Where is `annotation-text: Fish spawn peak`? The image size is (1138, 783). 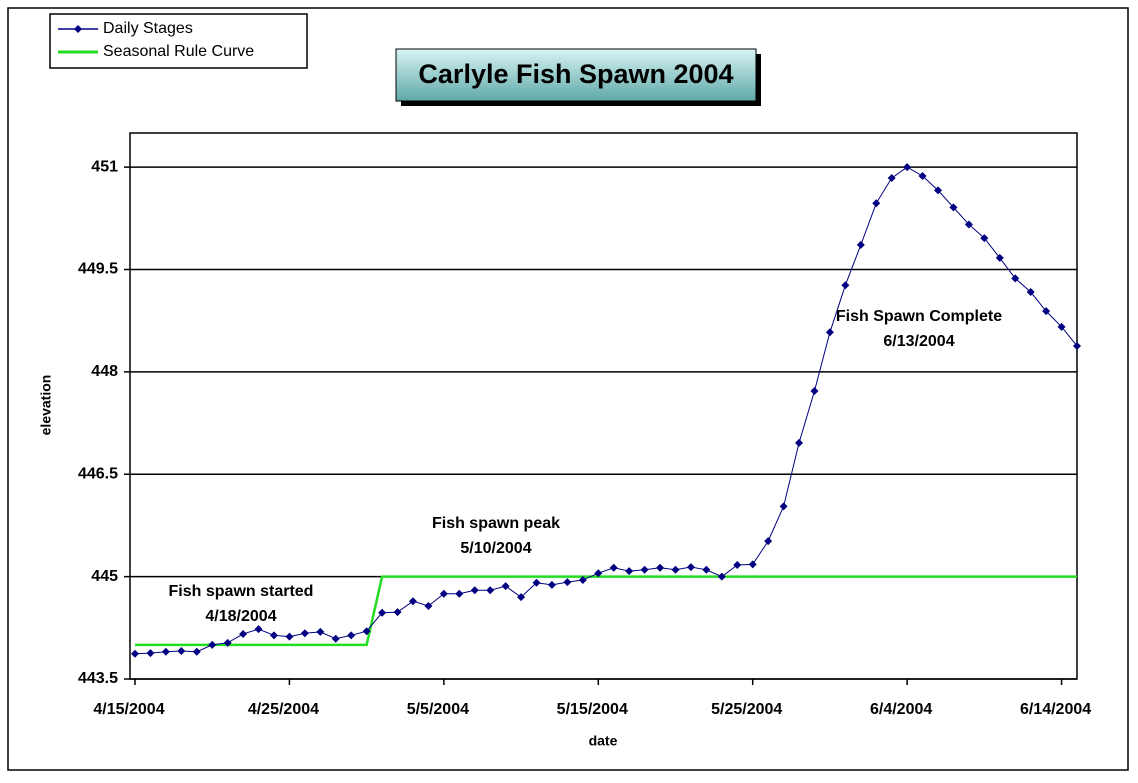
annotation-text: Fish spawn peak is located at coordinates (496, 523).